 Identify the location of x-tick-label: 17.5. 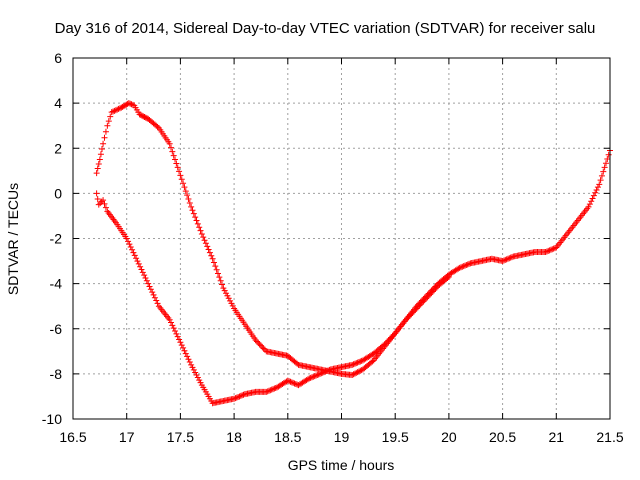
(180, 437).